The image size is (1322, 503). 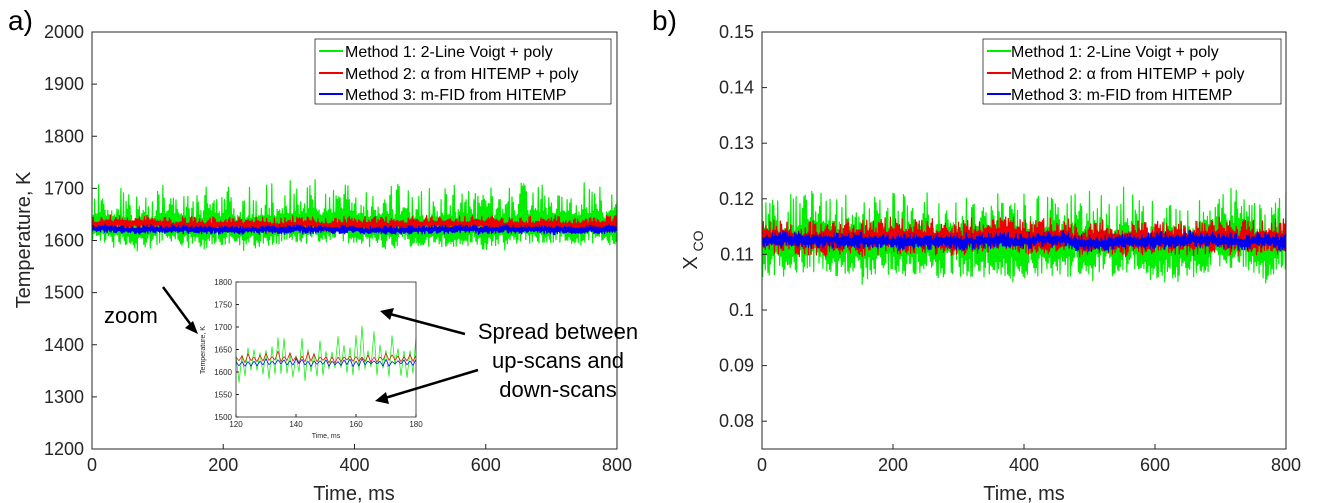 What do you see at coordinates (92, 465) in the screenshot?
I see `panel-a-xtick-label: 0` at bounding box center [92, 465].